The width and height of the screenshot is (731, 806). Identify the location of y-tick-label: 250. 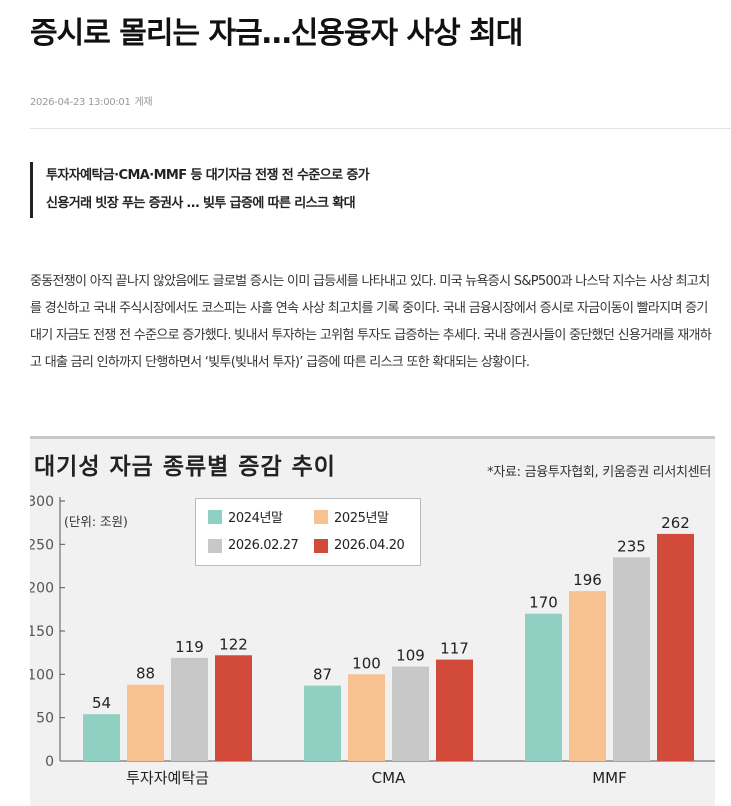
(42, 545).